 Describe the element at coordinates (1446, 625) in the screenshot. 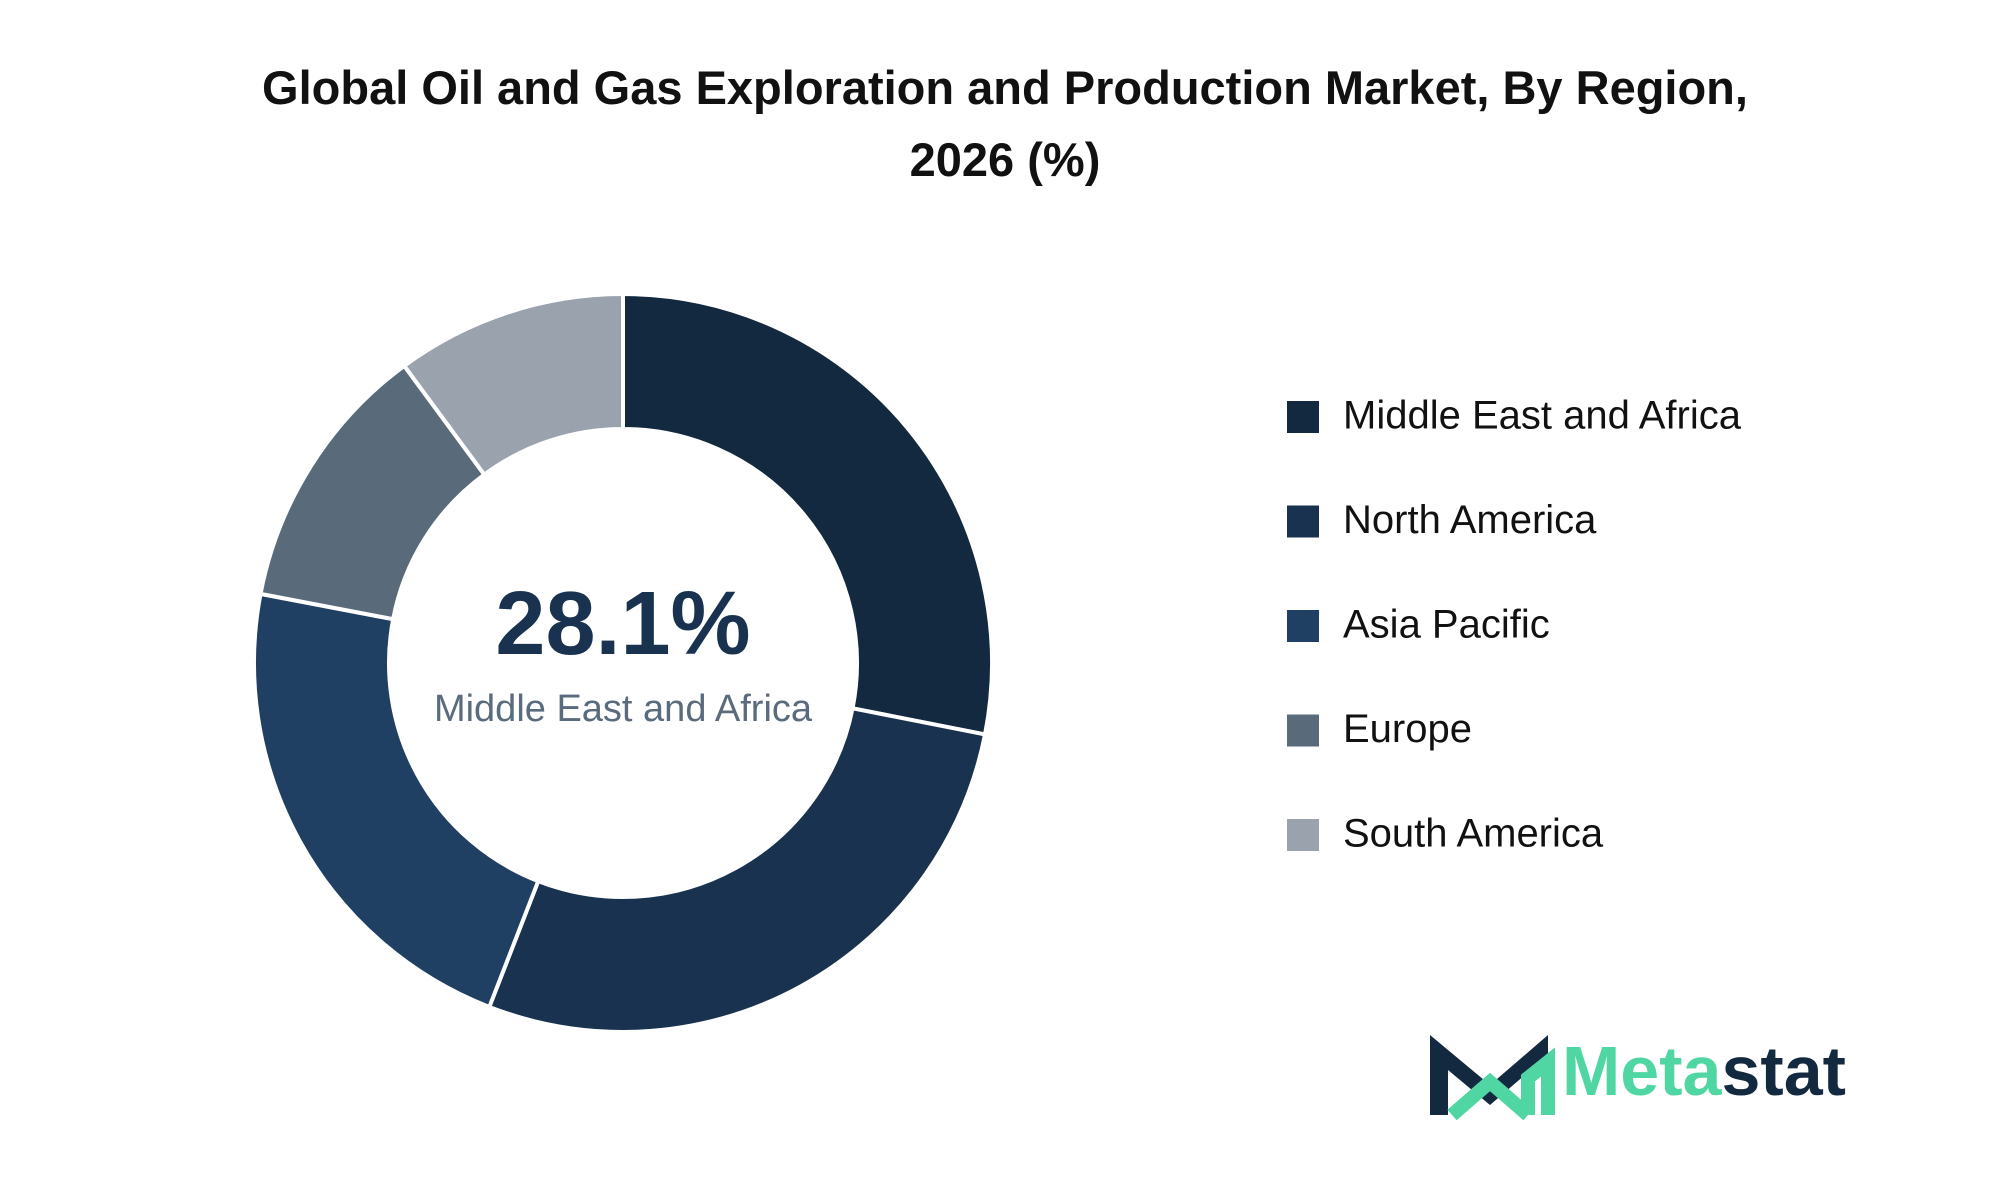

I see `legend-label: Asia Pacific` at that location.